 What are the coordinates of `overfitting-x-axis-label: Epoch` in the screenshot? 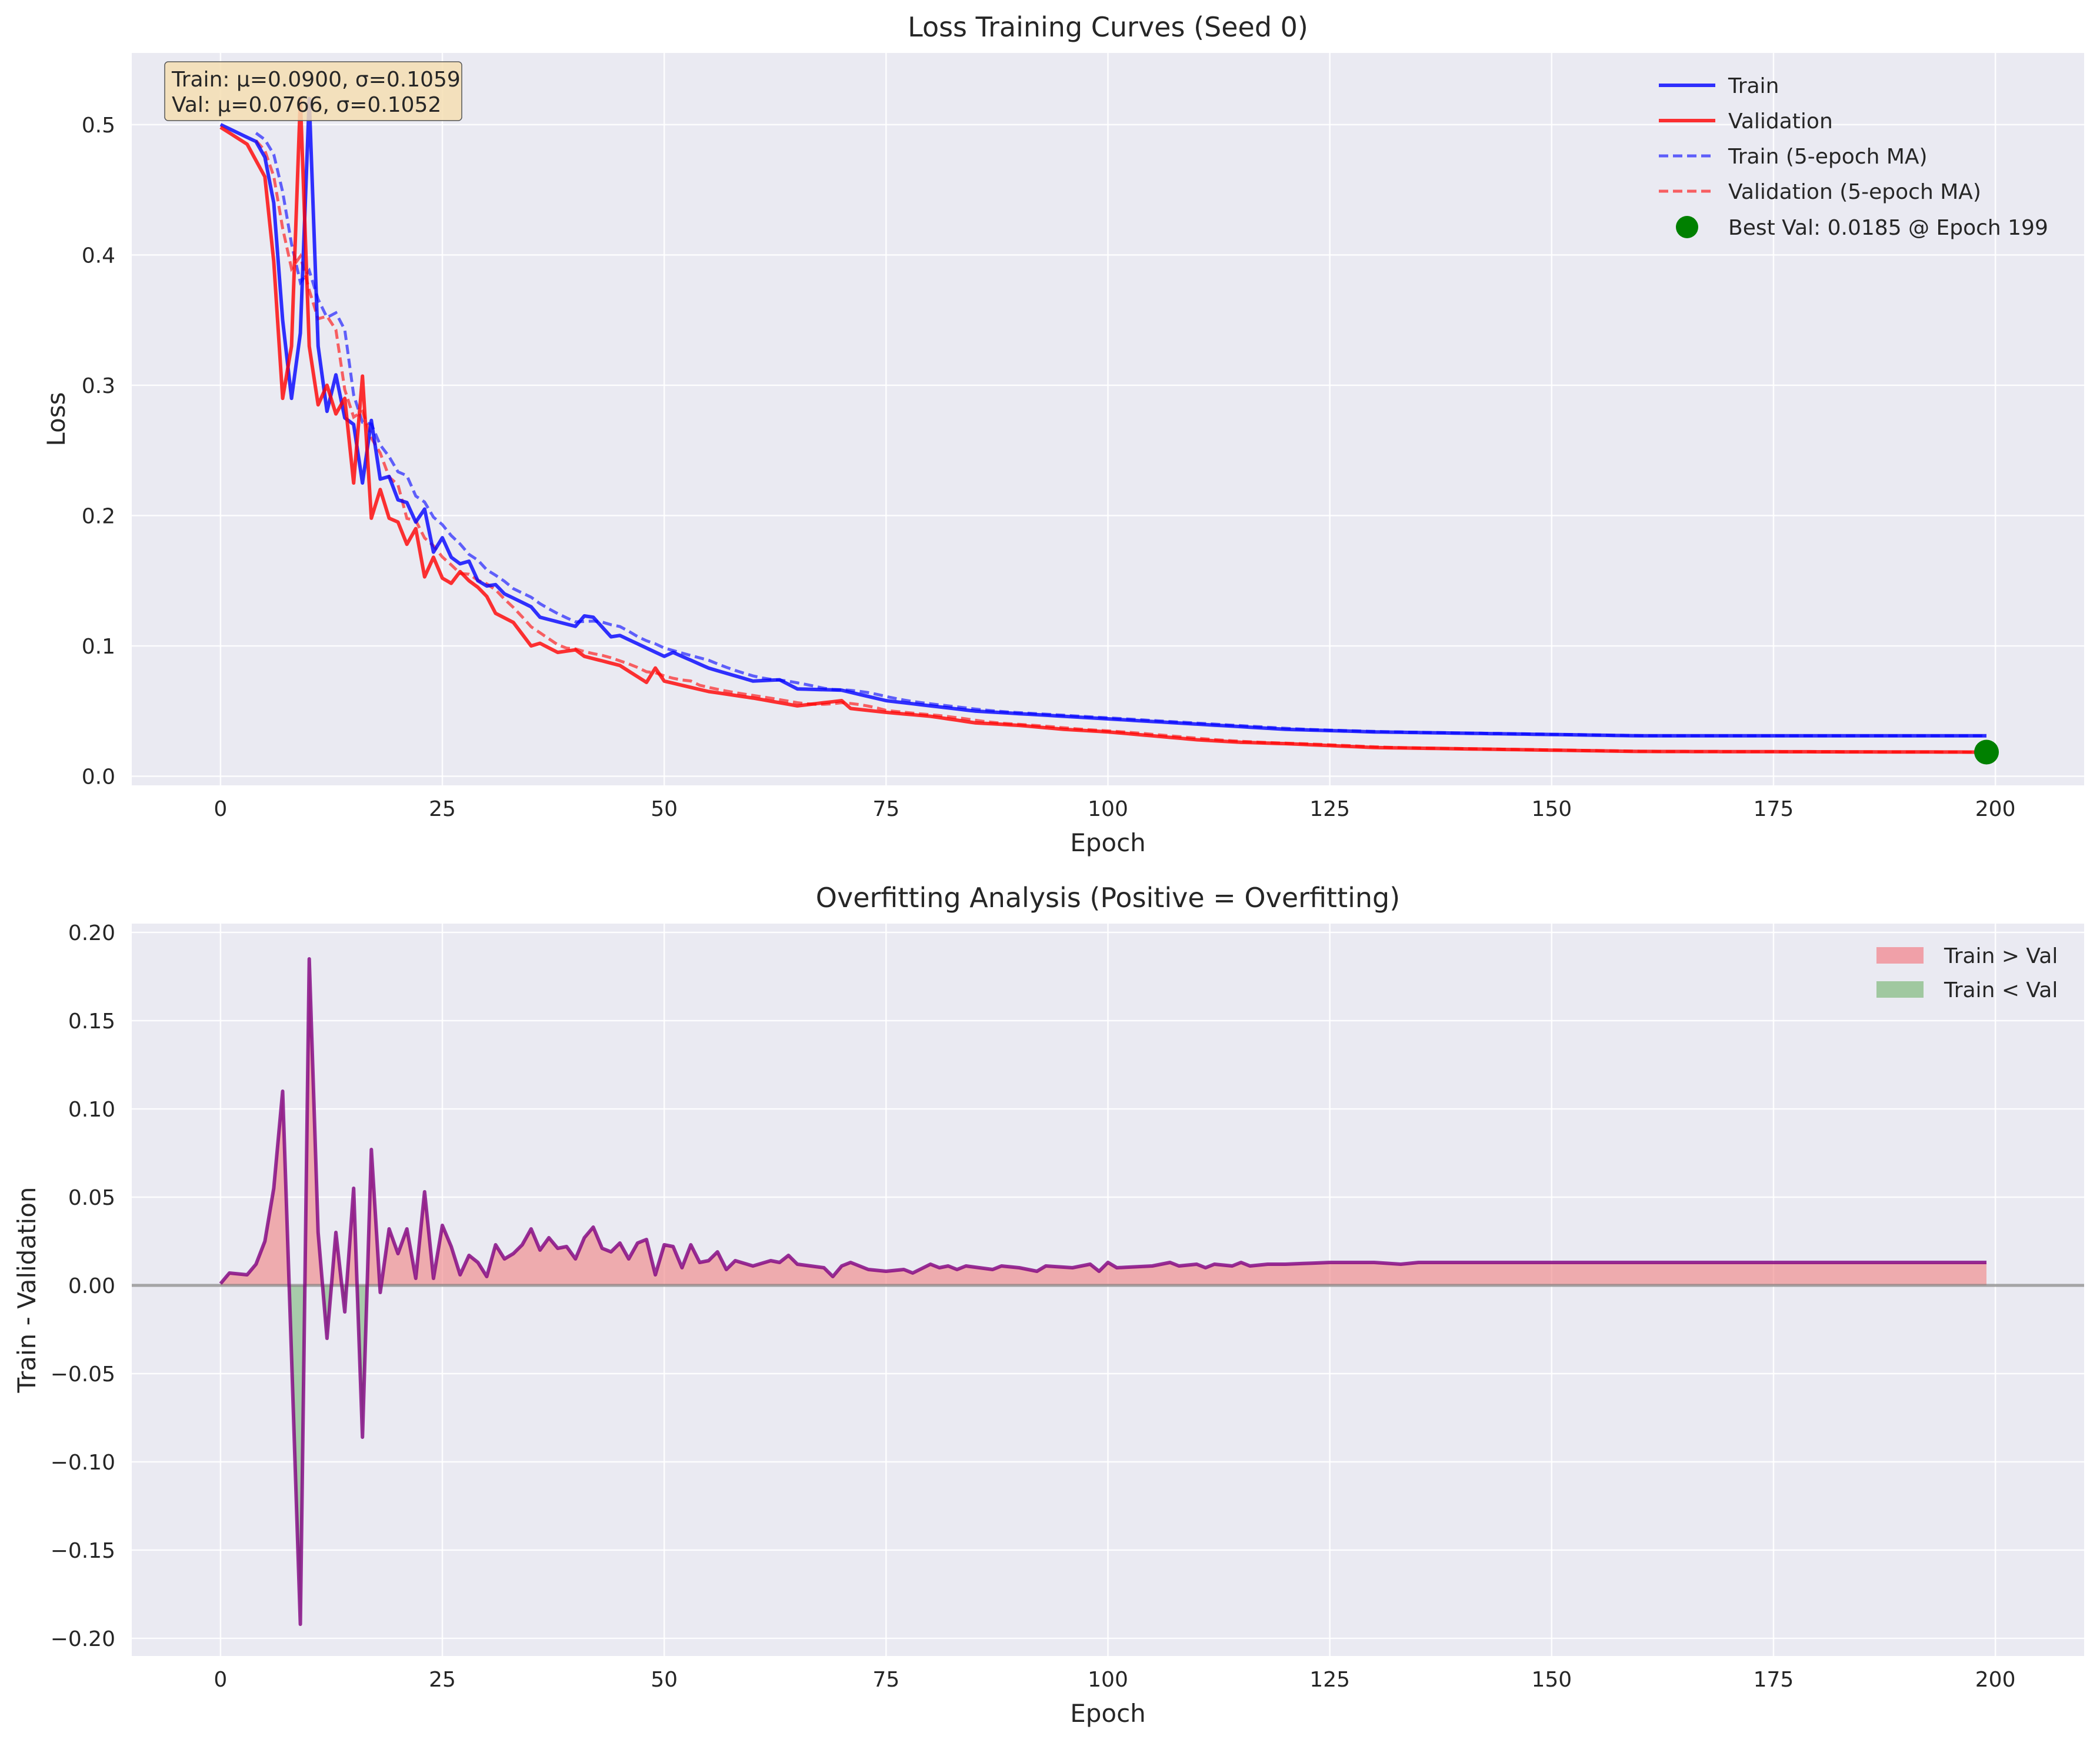 It's located at (1108, 1713).